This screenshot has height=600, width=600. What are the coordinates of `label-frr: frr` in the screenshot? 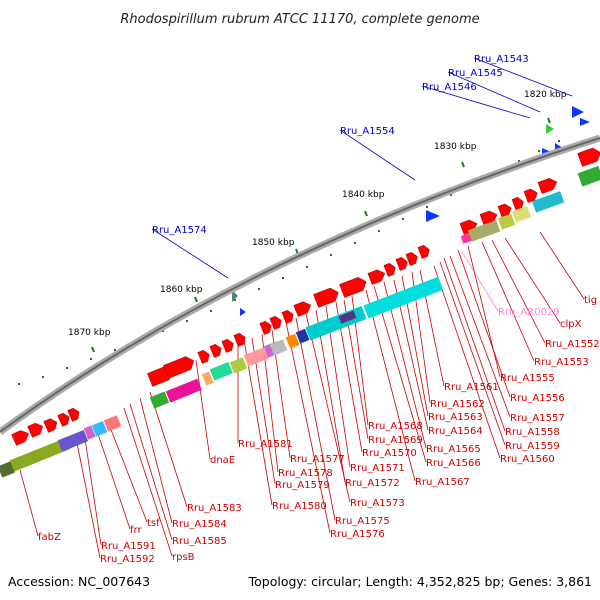 It's located at (136, 530).